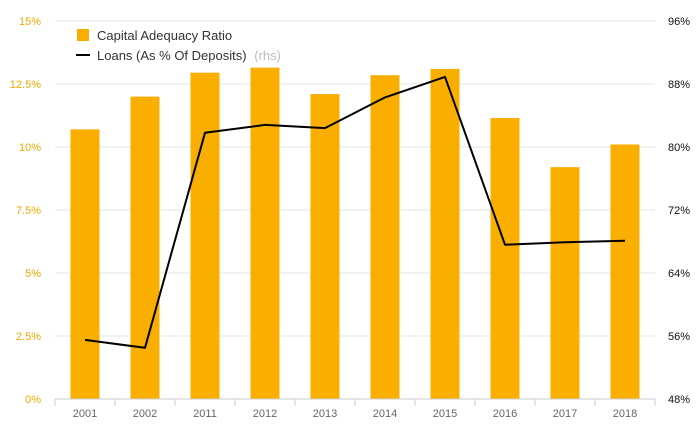 The width and height of the screenshot is (700, 433). I want to click on x-tick-label: 2018, so click(625, 414).